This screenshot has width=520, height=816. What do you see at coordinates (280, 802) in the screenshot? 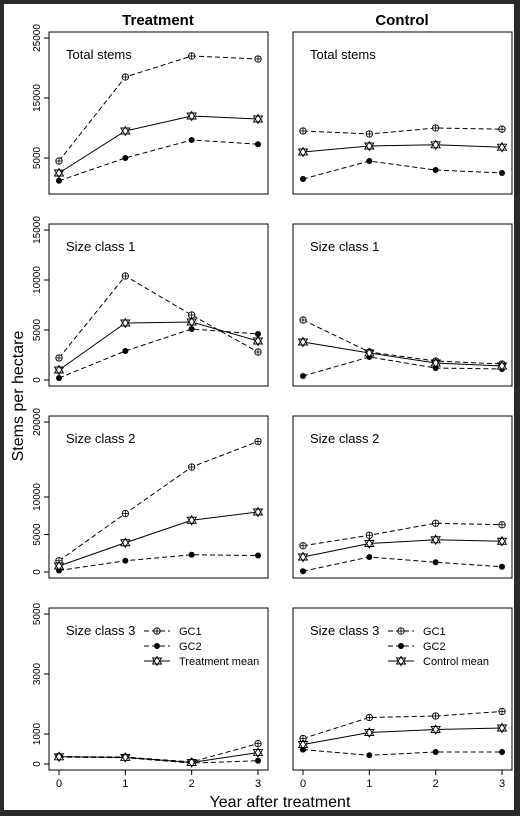
I see `x-axis-label: Year after treatment` at bounding box center [280, 802].